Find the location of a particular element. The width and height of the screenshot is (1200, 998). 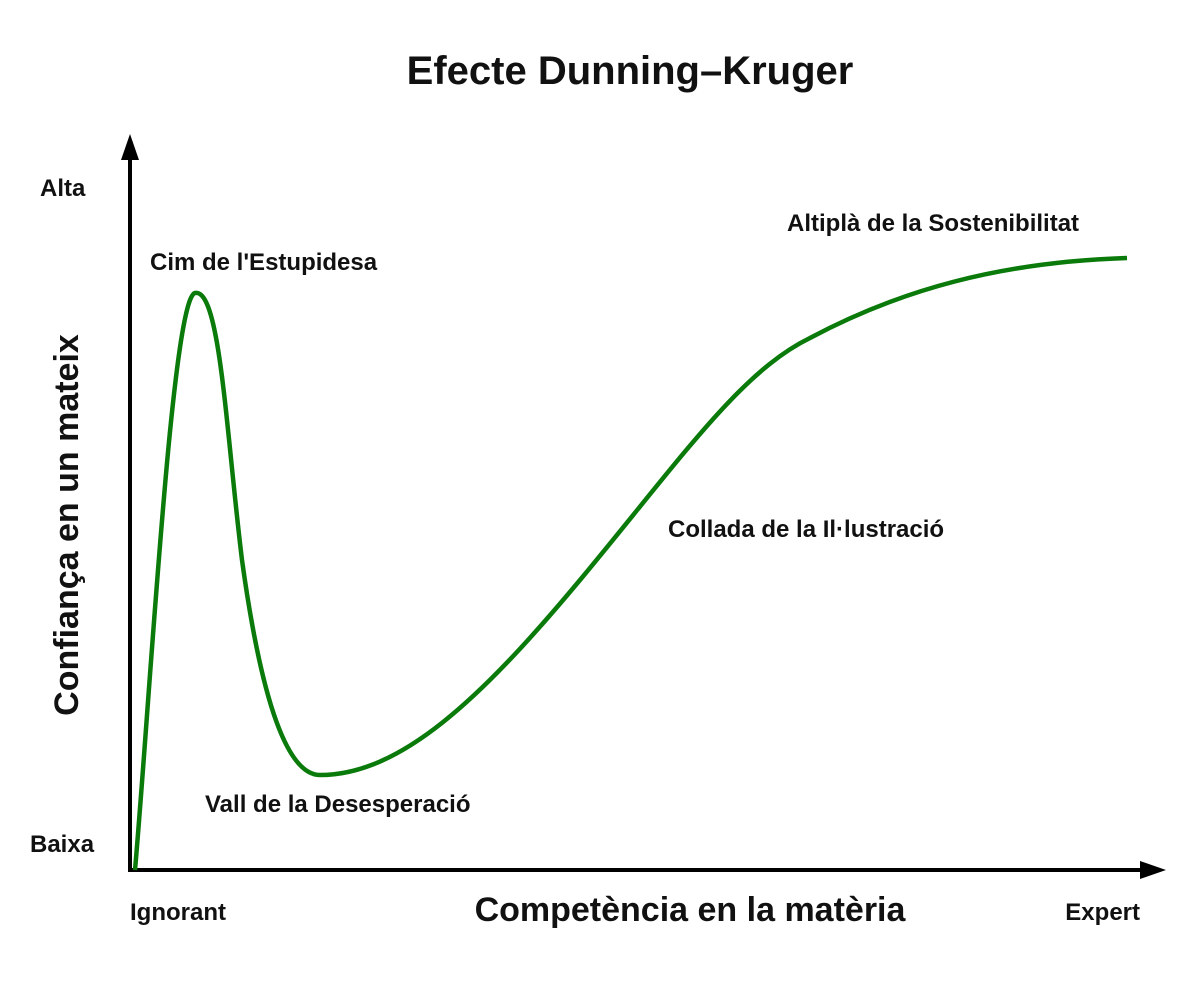

annotation: Collada de la Il·lustració is located at coordinates (806, 529).